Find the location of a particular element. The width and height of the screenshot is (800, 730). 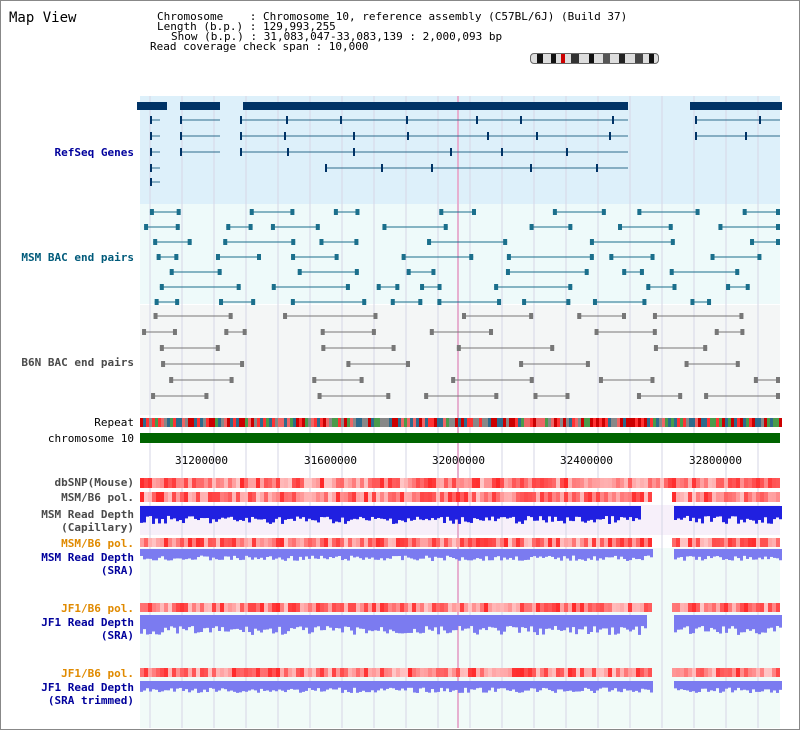

chromosome-ideogram is located at coordinates (594, 58).